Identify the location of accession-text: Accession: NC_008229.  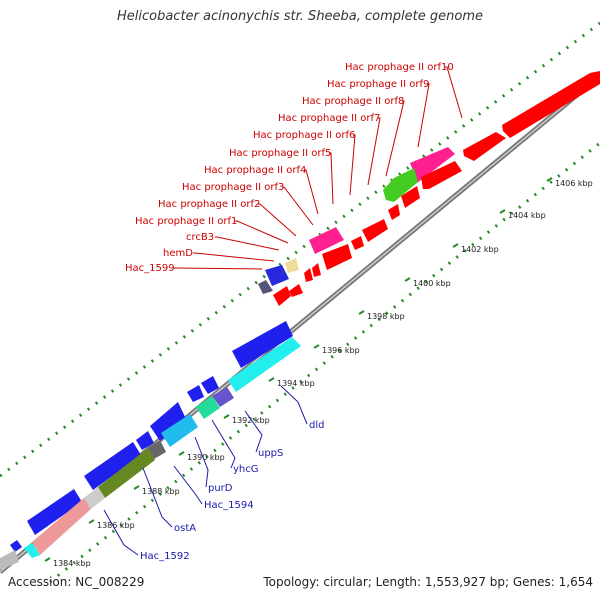
(76, 582).